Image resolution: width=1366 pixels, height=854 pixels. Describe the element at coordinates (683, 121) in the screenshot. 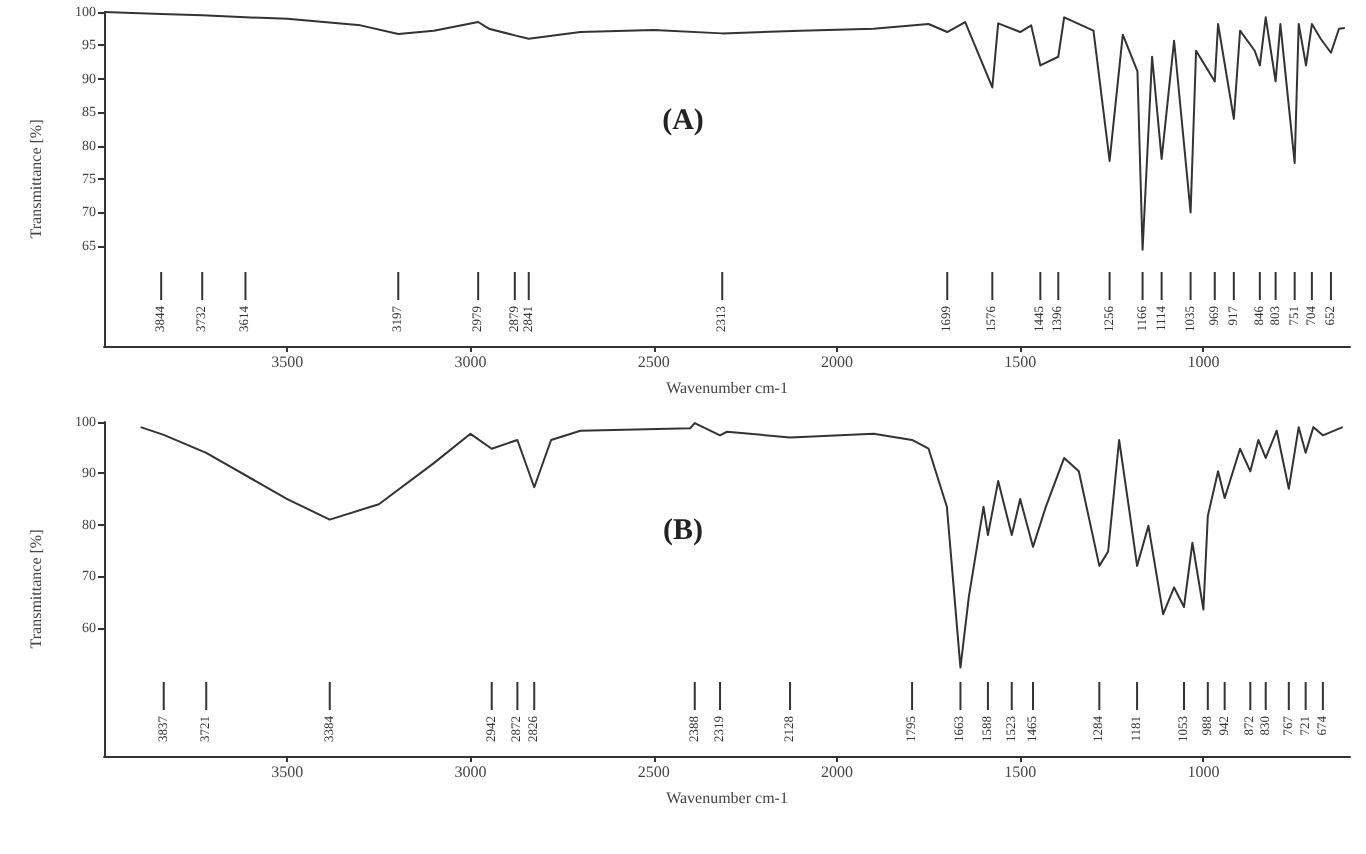

I see `text: (A)` at that location.